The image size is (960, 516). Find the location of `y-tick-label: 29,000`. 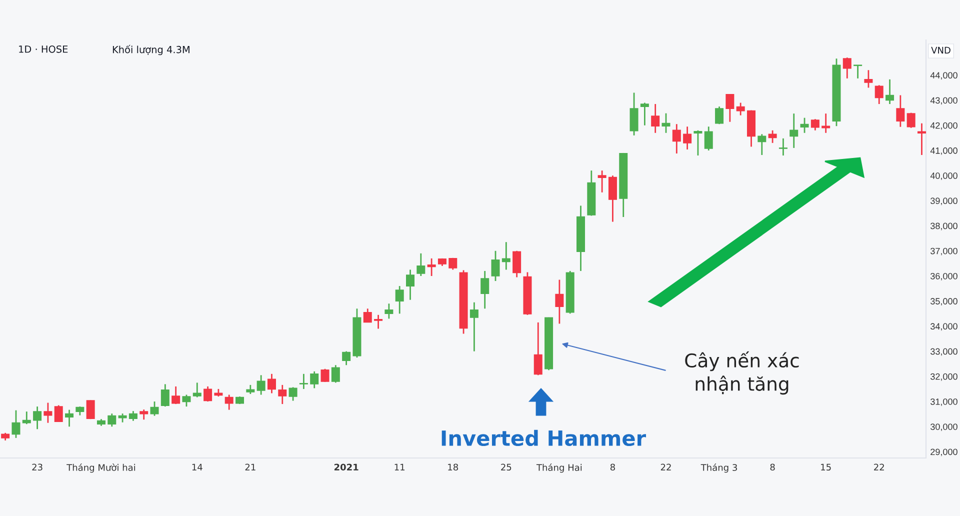

y-tick-label: 29,000 is located at coordinates (944, 452).